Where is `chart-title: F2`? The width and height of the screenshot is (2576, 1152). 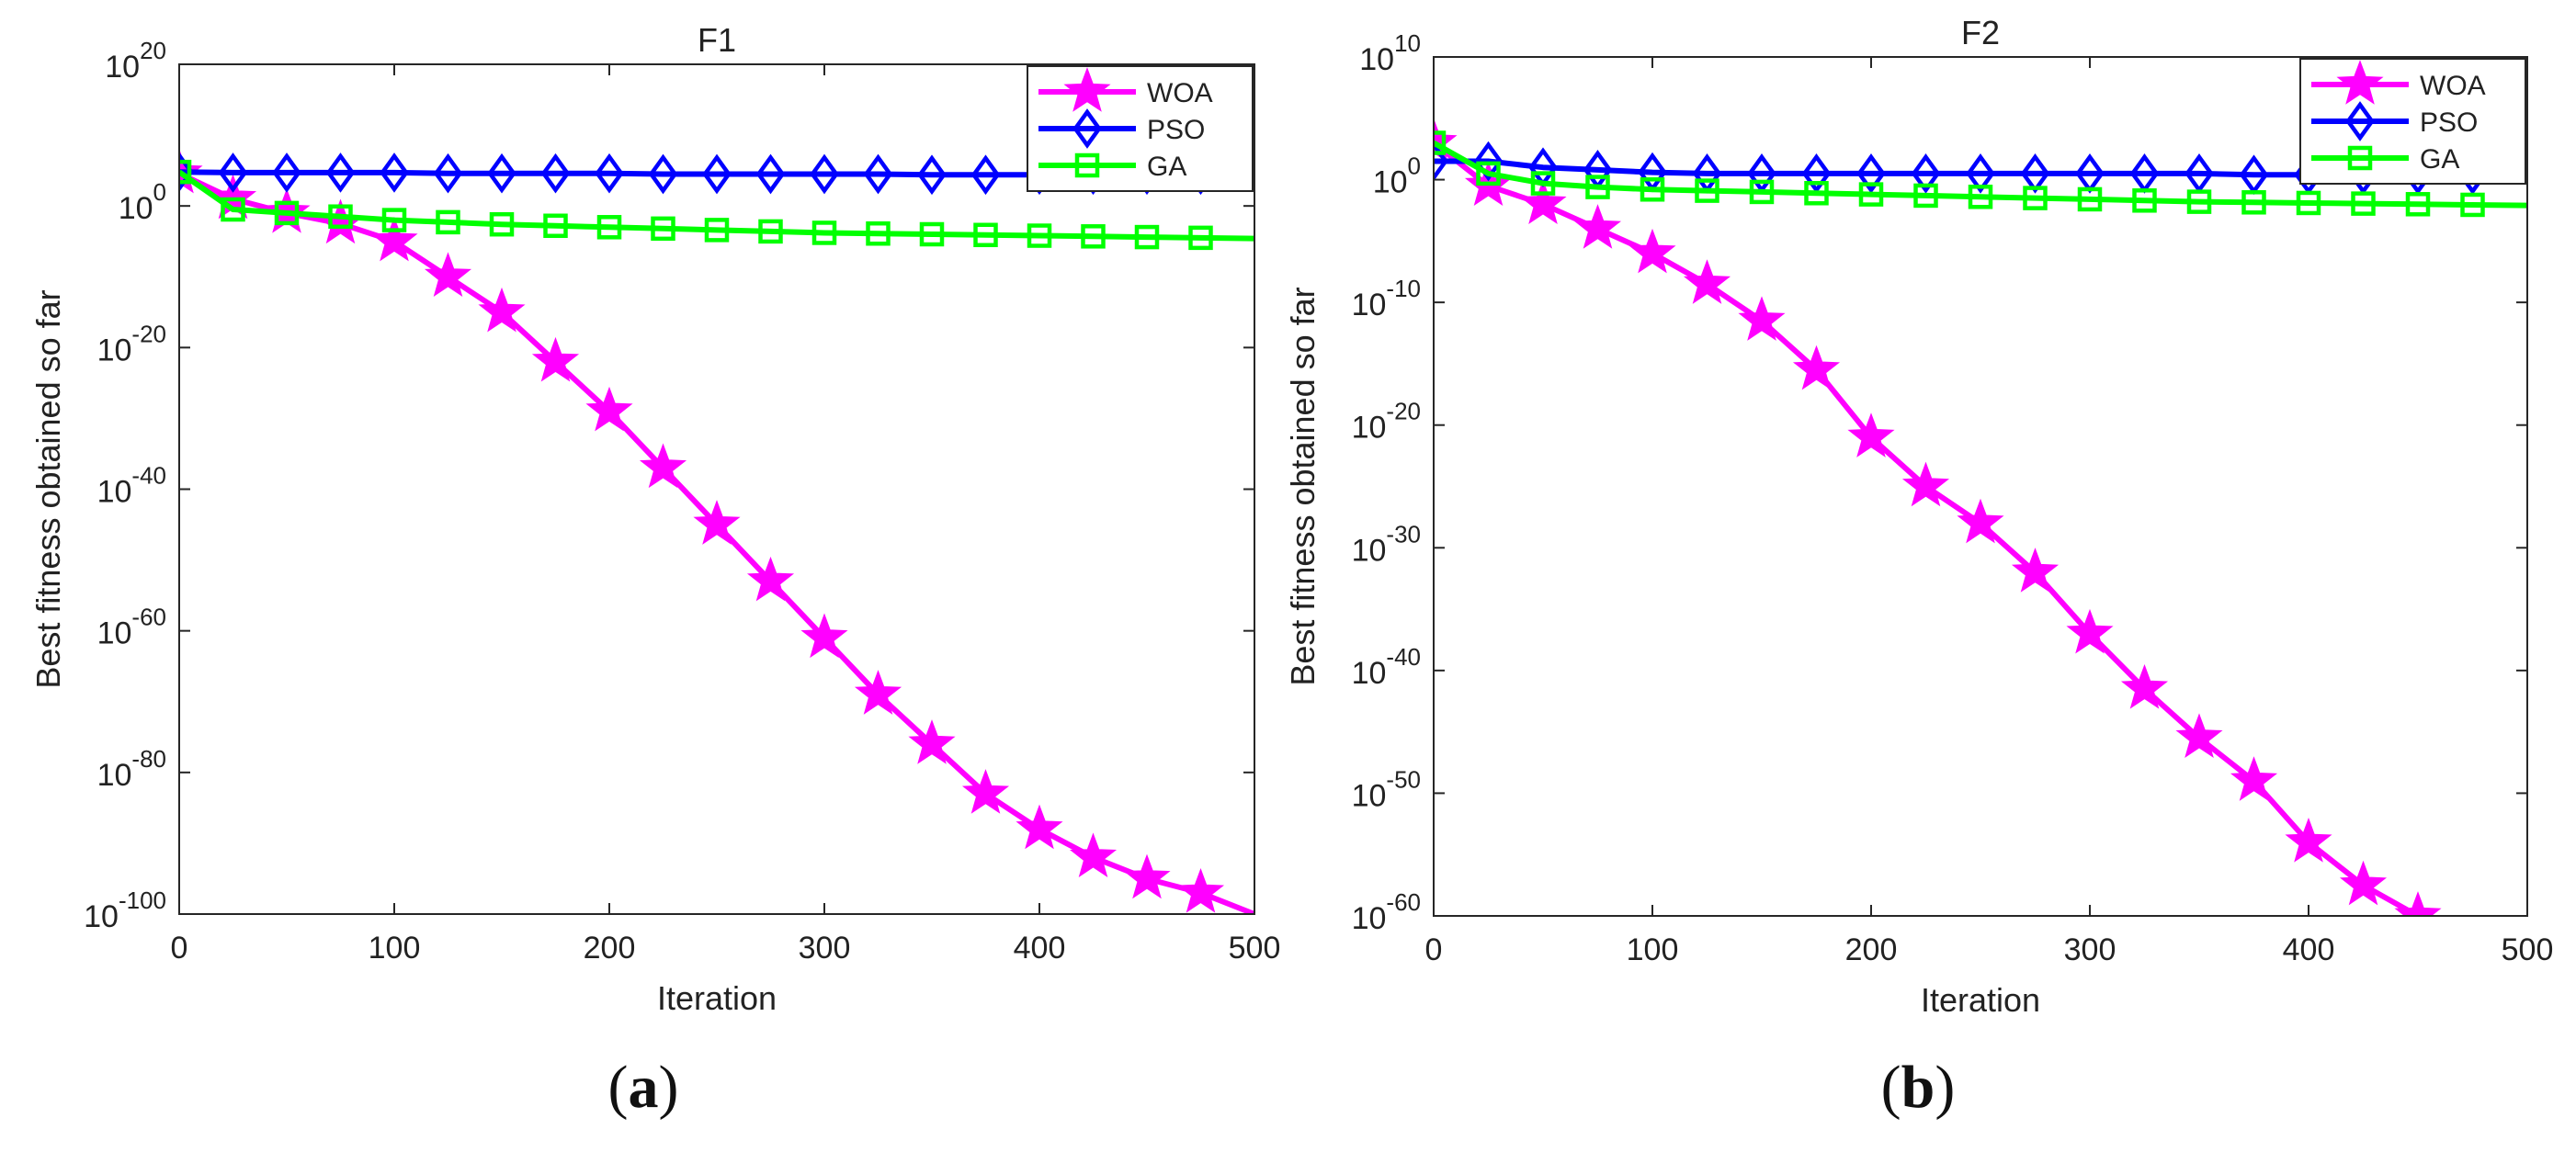 chart-title: F2 is located at coordinates (1980, 33).